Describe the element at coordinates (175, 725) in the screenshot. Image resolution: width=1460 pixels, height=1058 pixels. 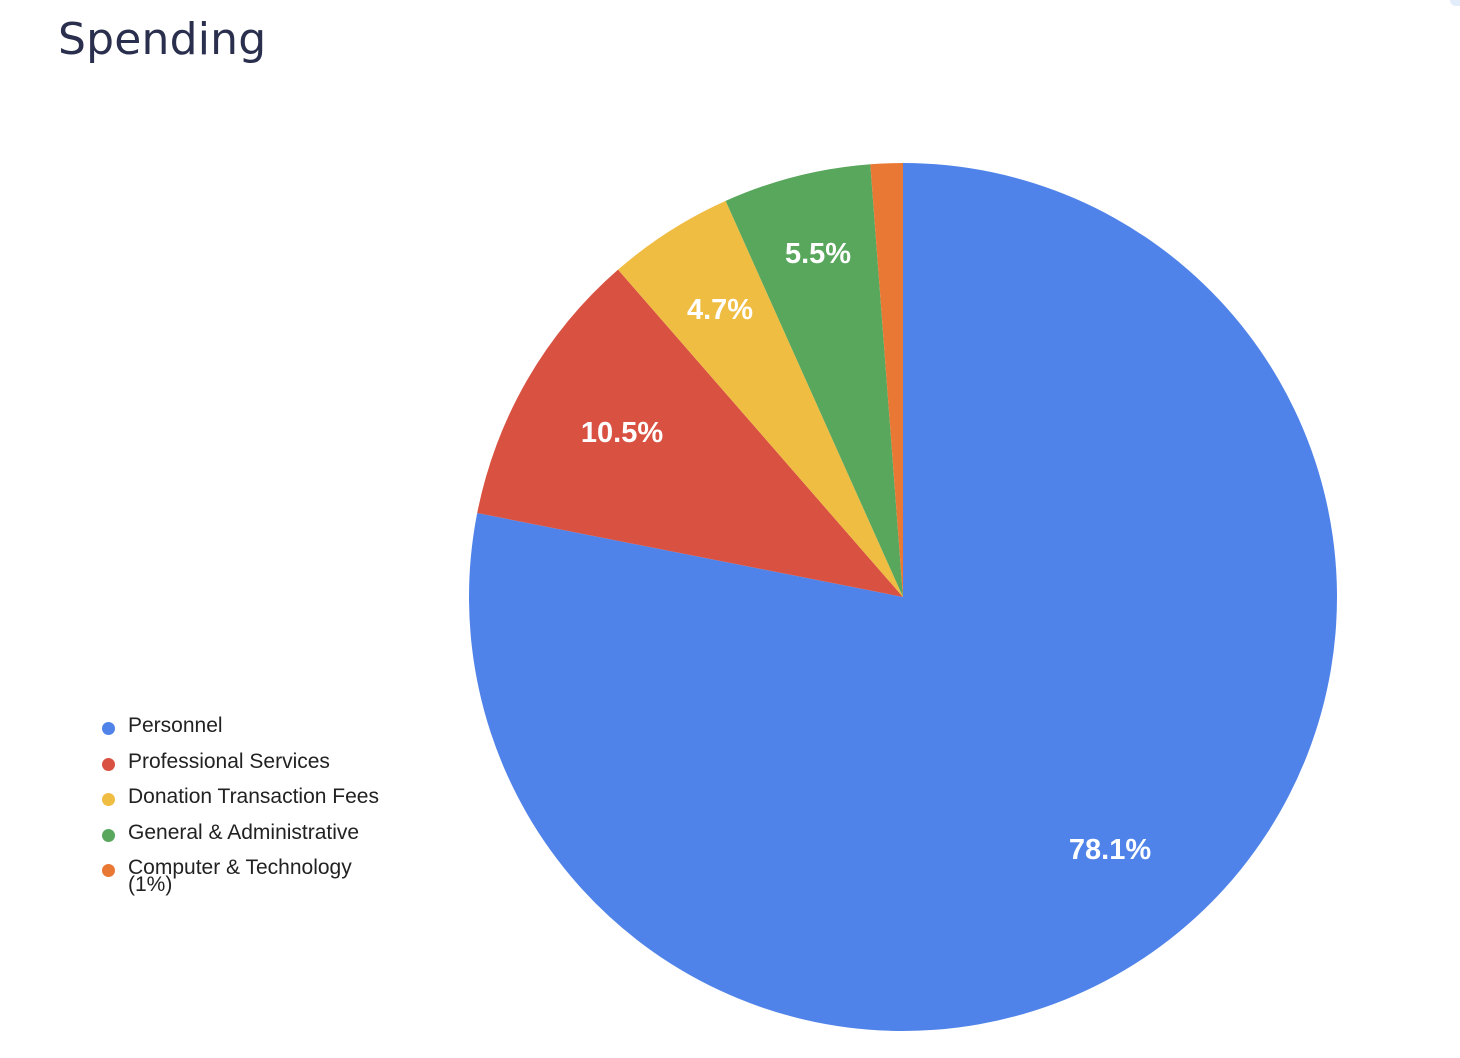
I see `legend-label: Personnel` at that location.